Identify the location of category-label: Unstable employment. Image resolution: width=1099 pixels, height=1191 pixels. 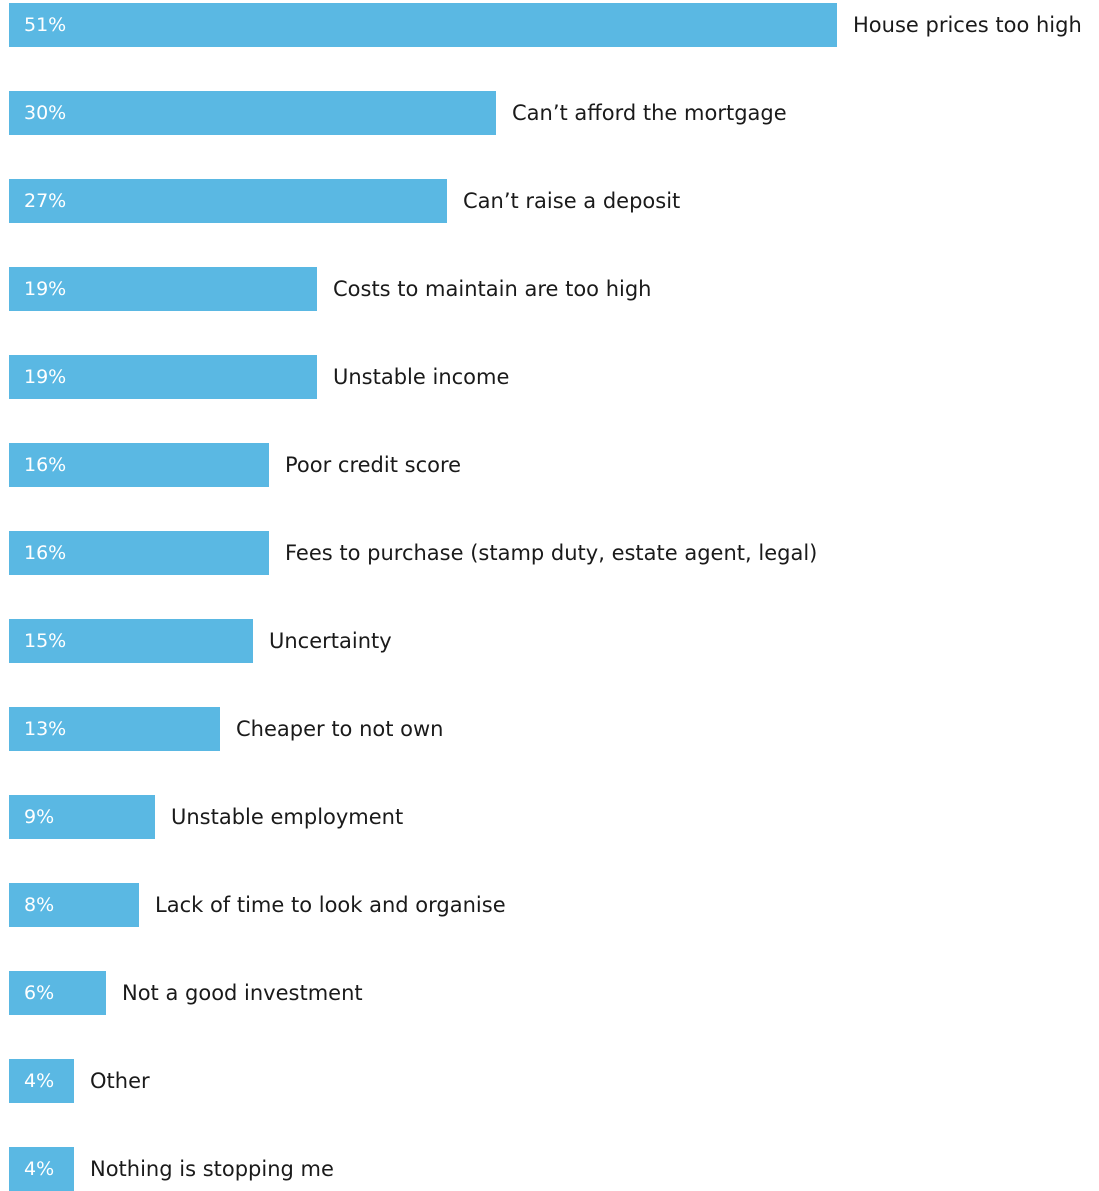
(287, 817).